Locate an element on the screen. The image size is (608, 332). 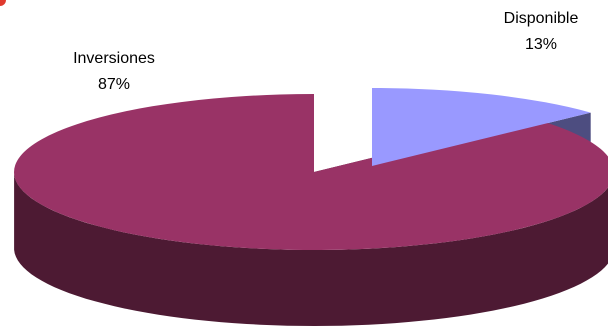
label-inversiones-name: Inversiones is located at coordinates (114, 58).